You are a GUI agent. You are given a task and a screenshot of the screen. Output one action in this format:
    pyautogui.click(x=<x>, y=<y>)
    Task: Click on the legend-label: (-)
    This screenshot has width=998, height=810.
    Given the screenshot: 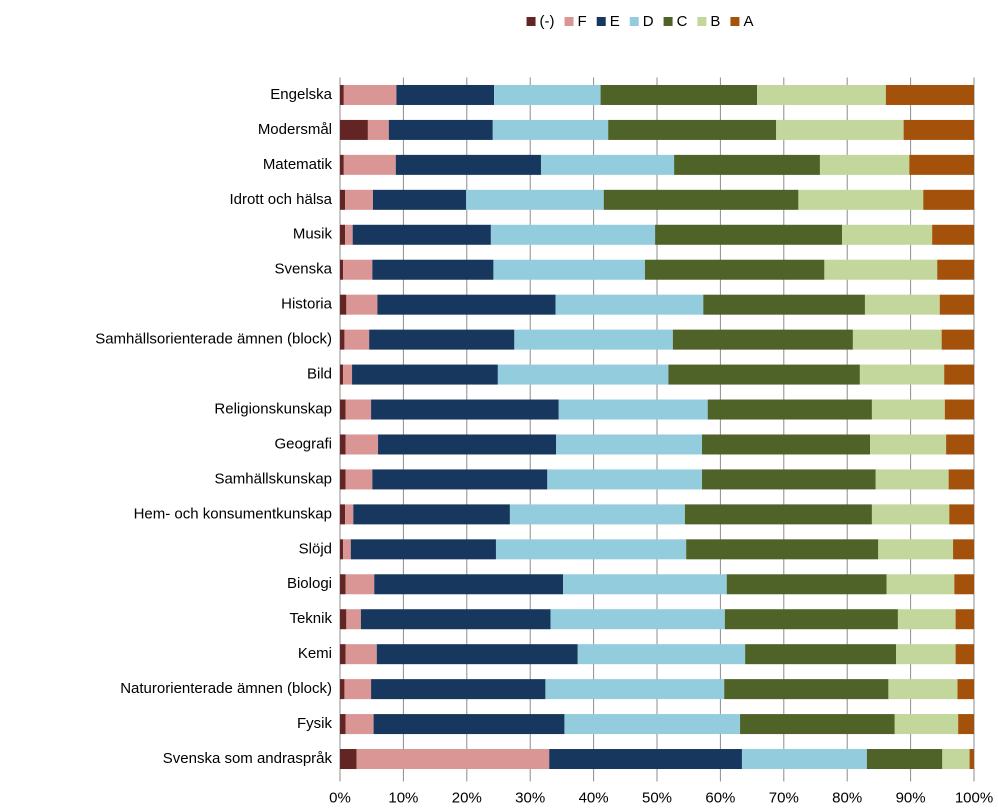 What is the action you would take?
    pyautogui.click(x=547, y=21)
    